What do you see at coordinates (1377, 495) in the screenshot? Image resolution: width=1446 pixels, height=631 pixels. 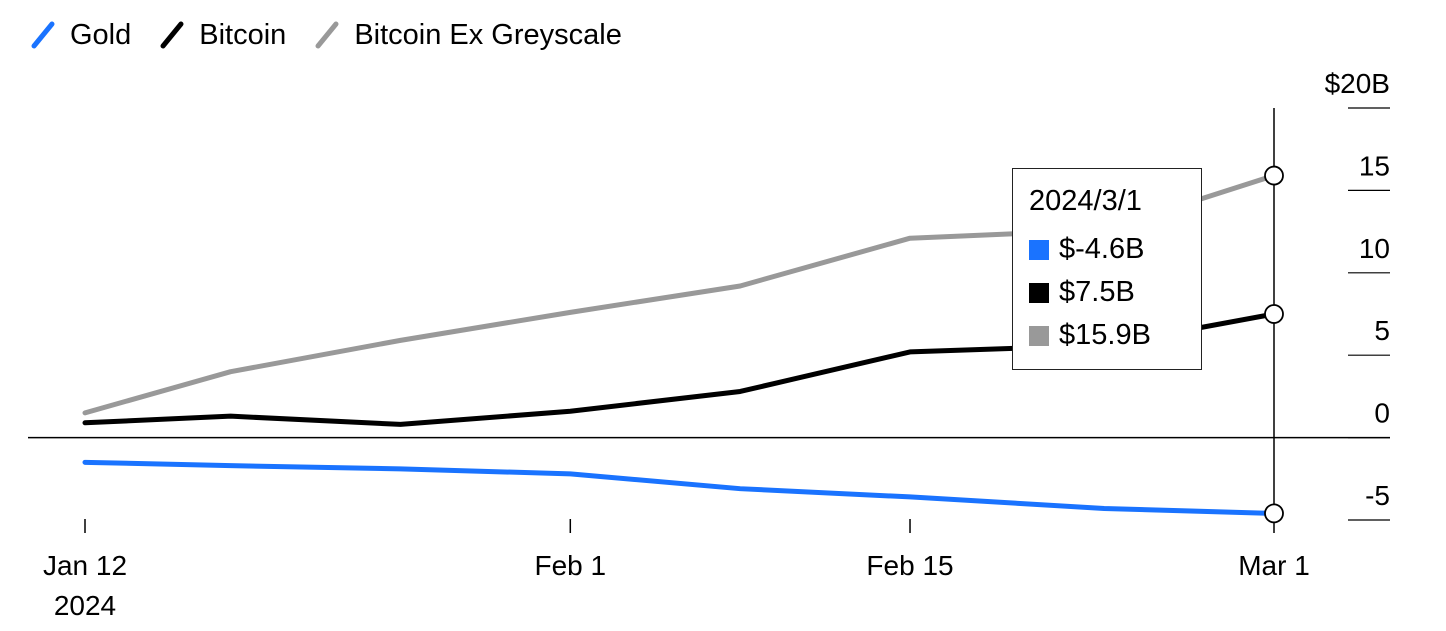 I see `y-tick-label: -5` at bounding box center [1377, 495].